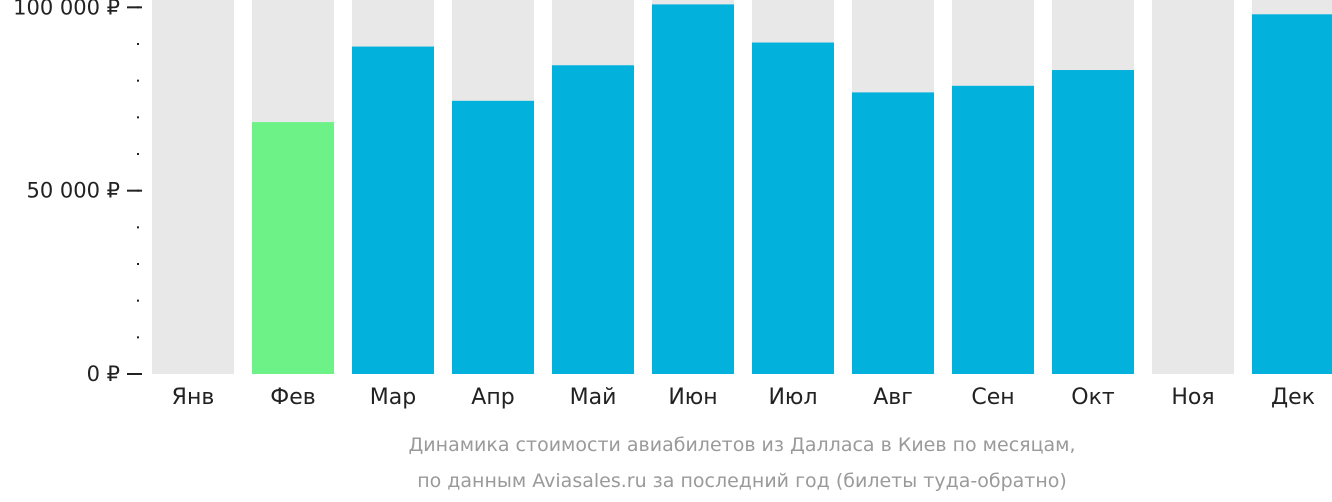 This screenshot has height=502, width=1332. What do you see at coordinates (73, 191) in the screenshot?
I see `y-tick-label: 50 000 ₽` at bounding box center [73, 191].